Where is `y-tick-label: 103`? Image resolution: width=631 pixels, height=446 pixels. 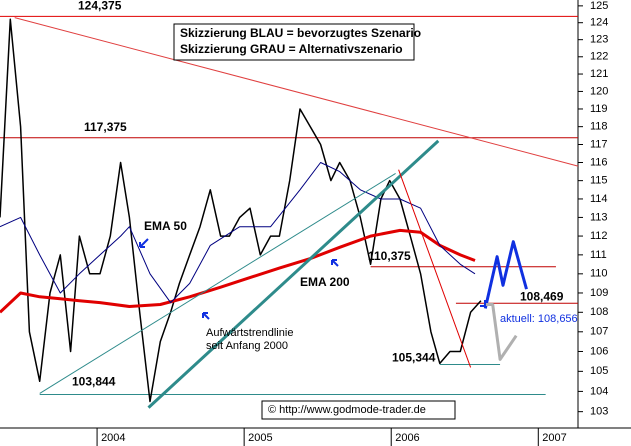
y-tick-label: 103 is located at coordinates (599, 412).